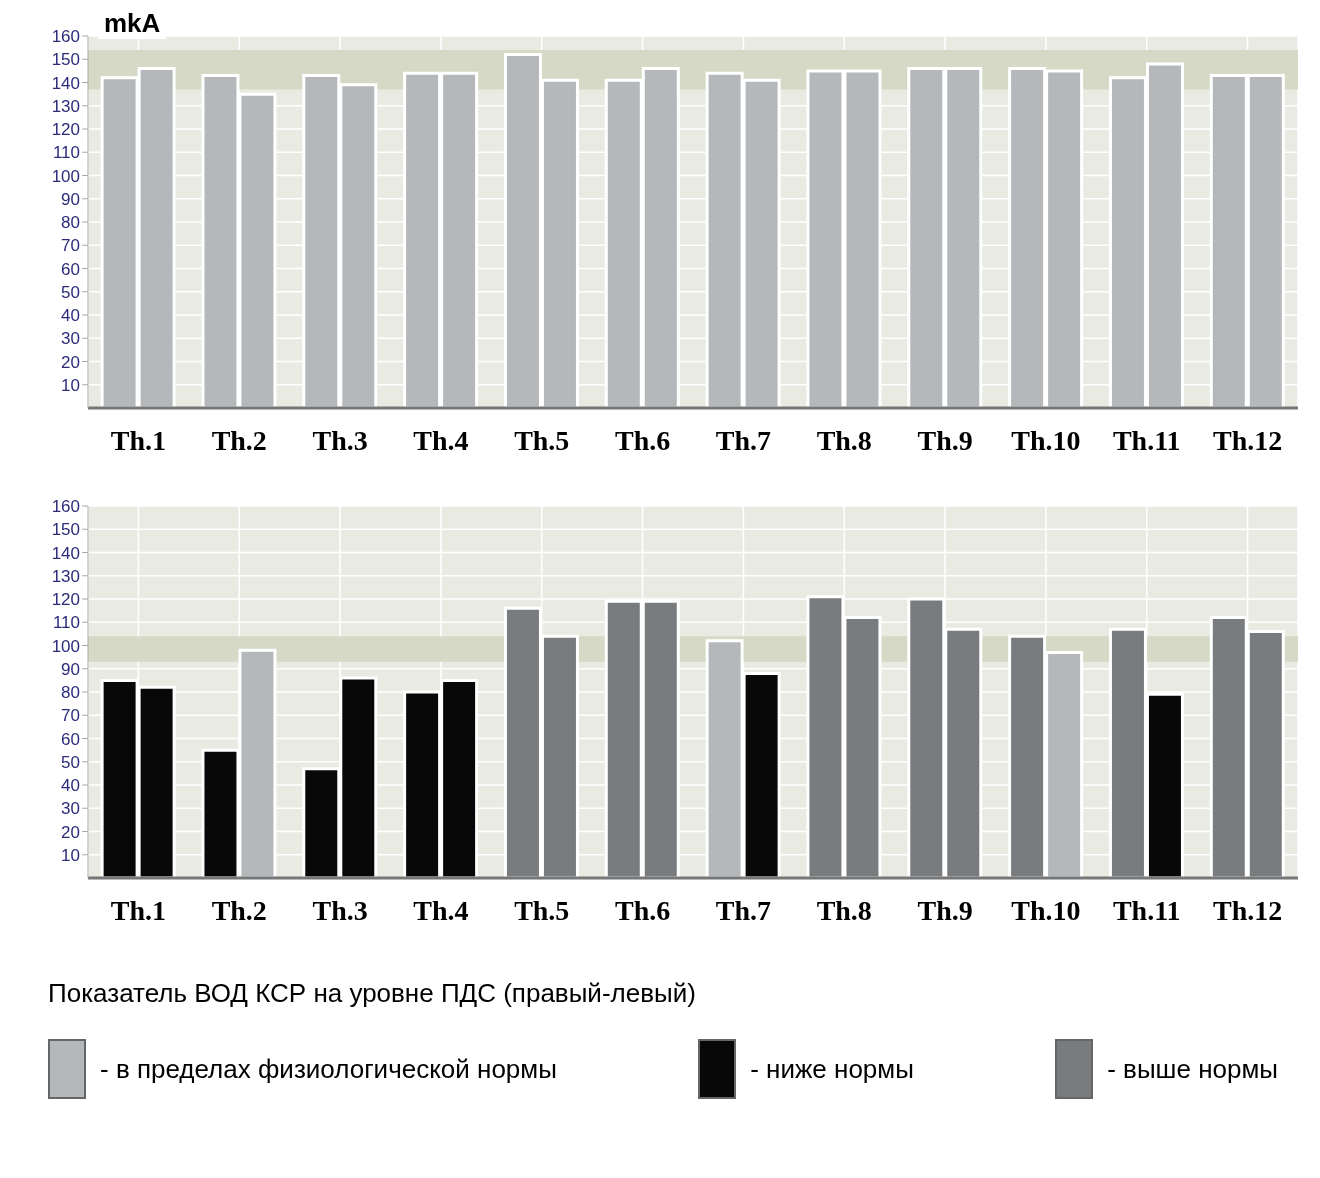  Describe the element at coordinates (132, 23) in the screenshot. I see `y-axis-title: mkA` at that location.